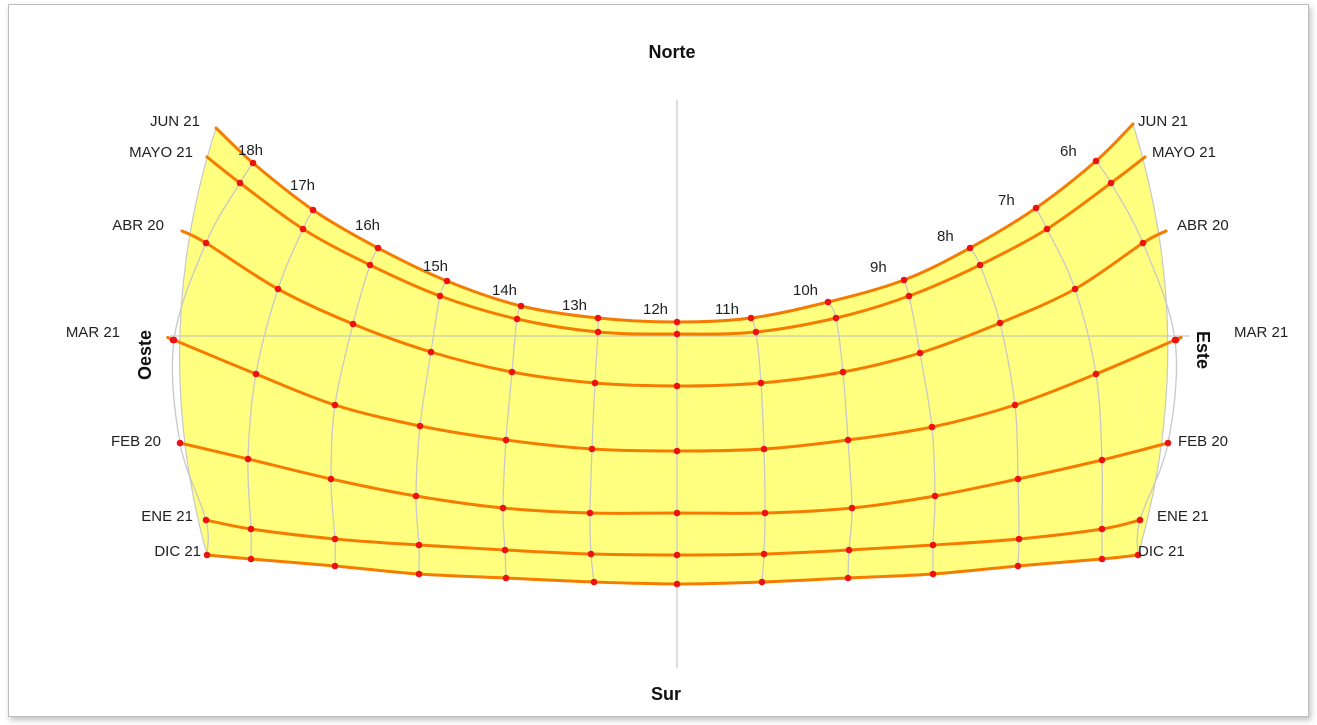  What do you see at coordinates (302, 185) in the screenshot?
I see `hour-label-17h: 17h` at bounding box center [302, 185].